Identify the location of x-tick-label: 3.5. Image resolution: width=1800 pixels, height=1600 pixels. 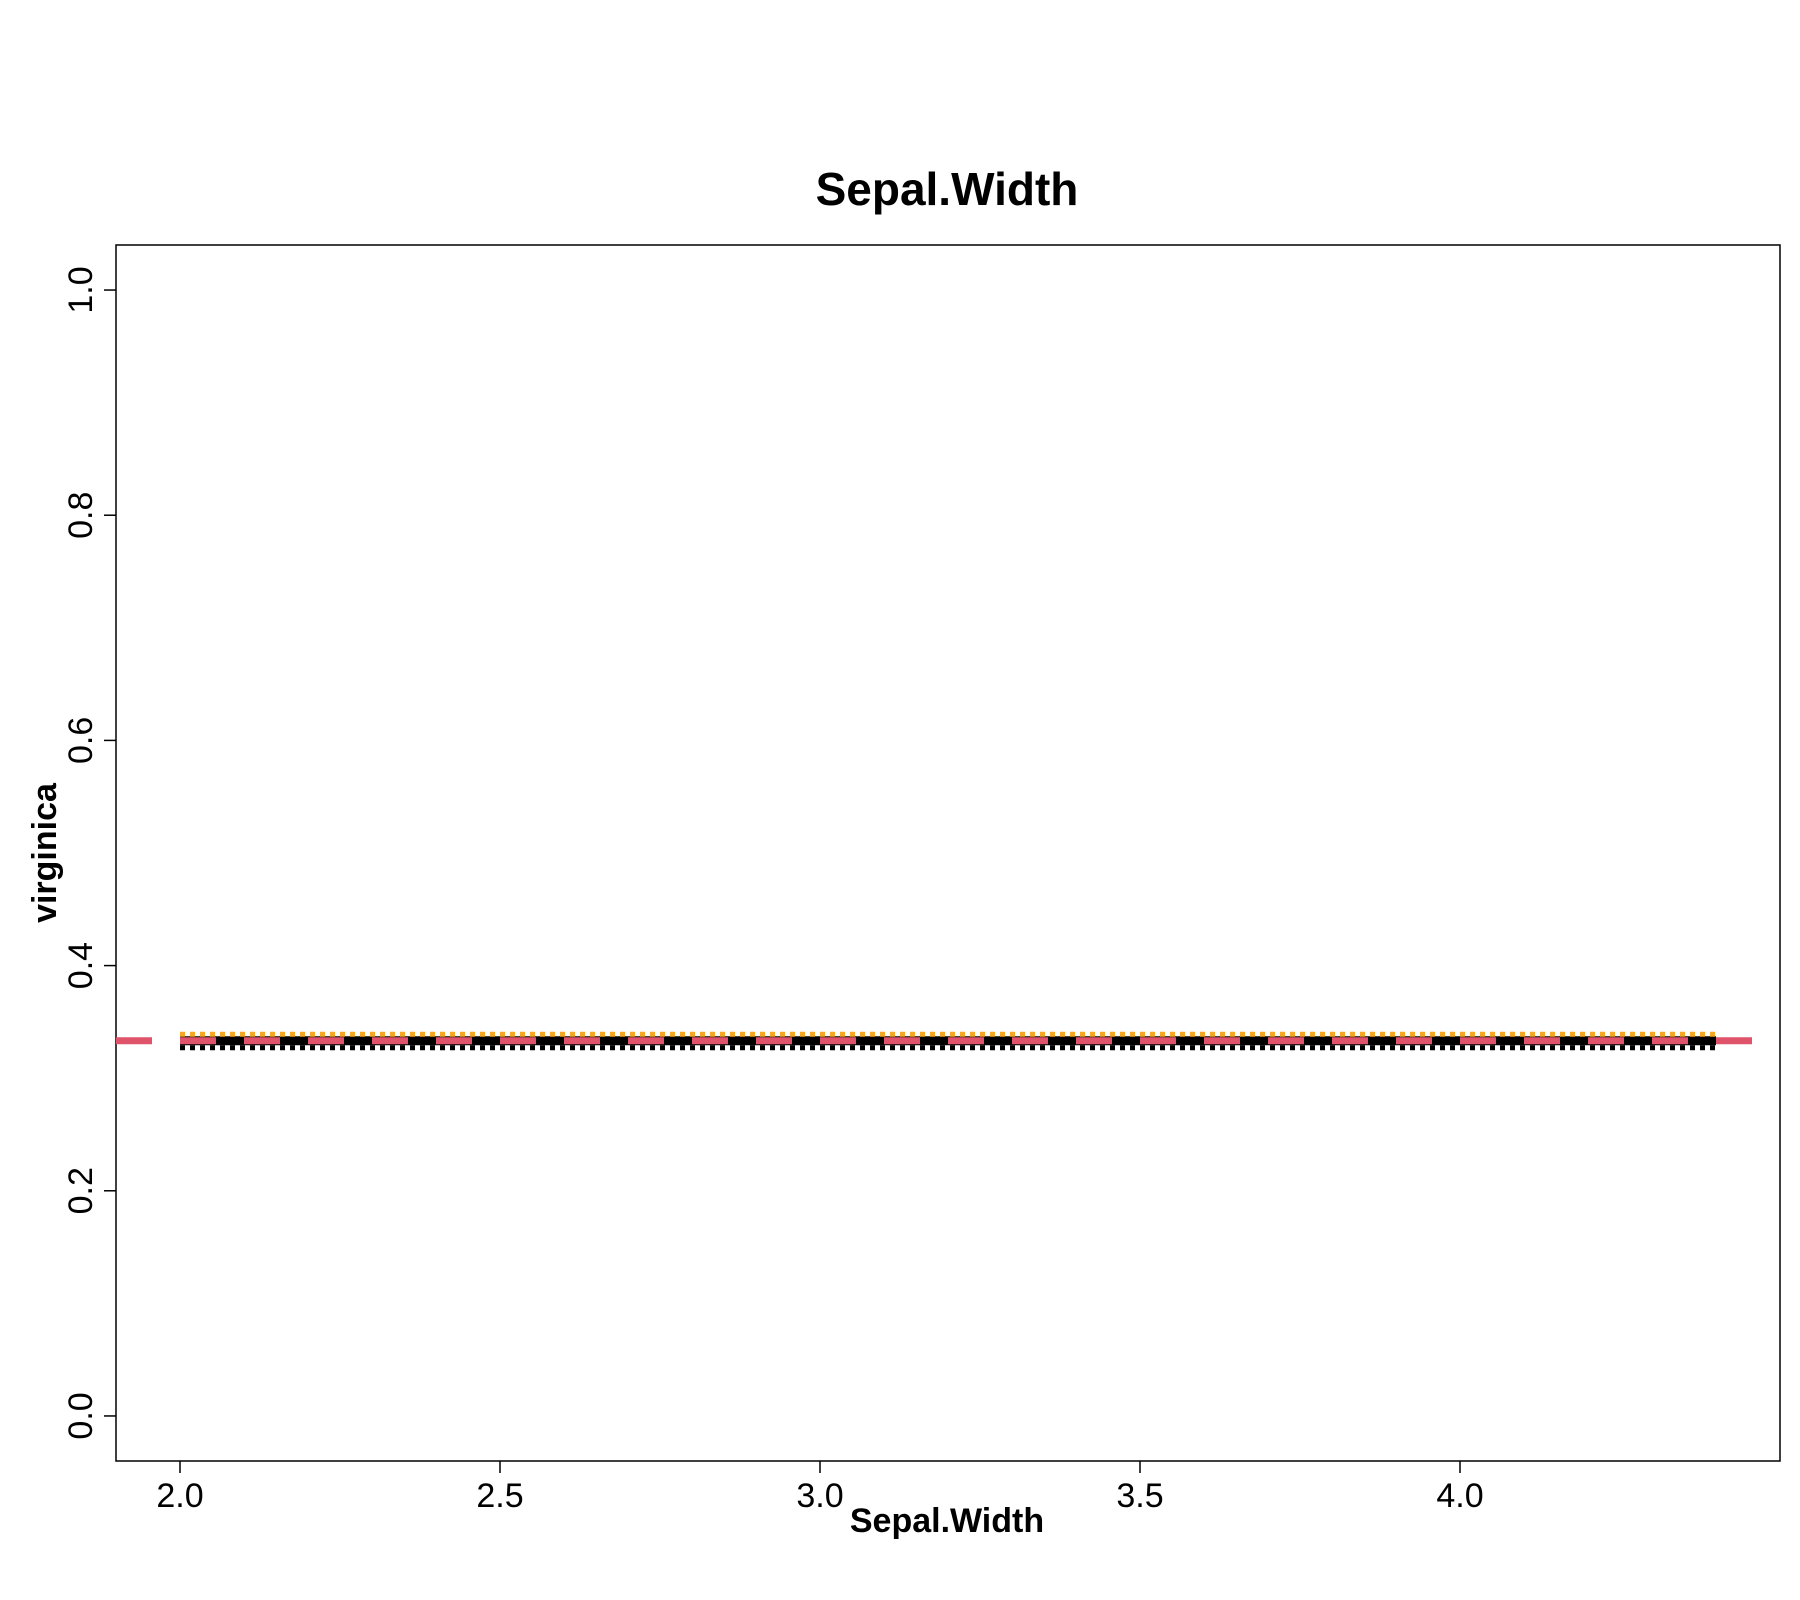
(1139, 1496).